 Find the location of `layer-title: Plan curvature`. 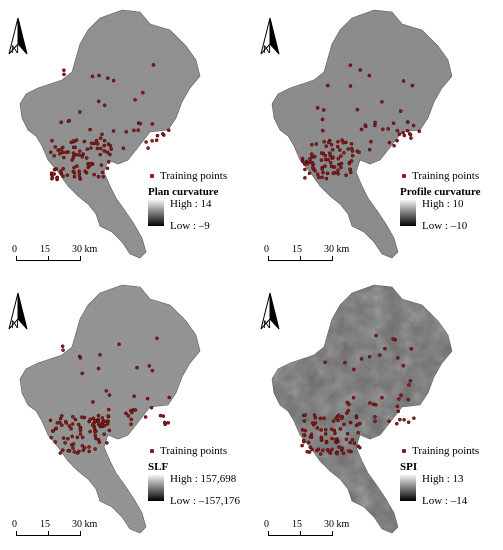

layer-title: Plan curvature is located at coordinates (183, 192).